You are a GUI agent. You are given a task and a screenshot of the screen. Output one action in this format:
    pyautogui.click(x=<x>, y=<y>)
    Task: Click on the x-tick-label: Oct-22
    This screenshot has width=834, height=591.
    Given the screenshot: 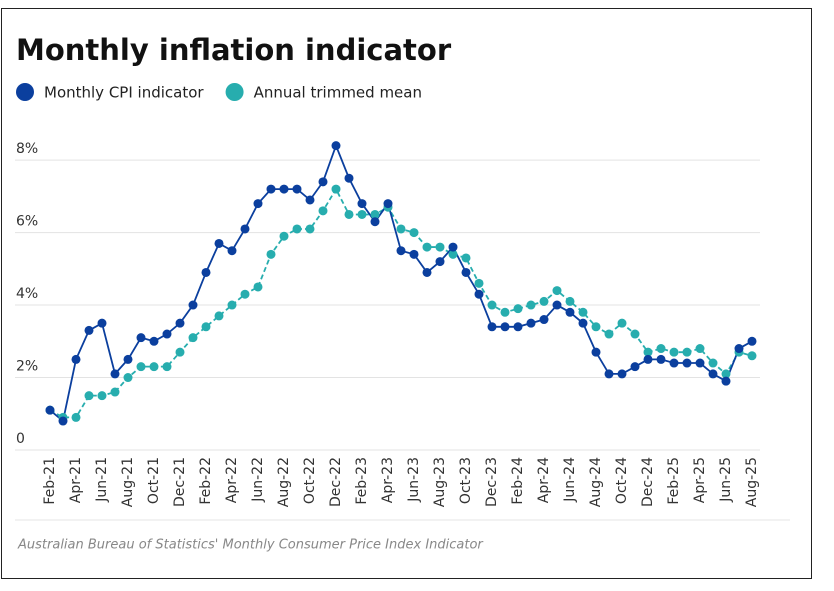 What is the action you would take?
    pyautogui.click(x=310, y=480)
    